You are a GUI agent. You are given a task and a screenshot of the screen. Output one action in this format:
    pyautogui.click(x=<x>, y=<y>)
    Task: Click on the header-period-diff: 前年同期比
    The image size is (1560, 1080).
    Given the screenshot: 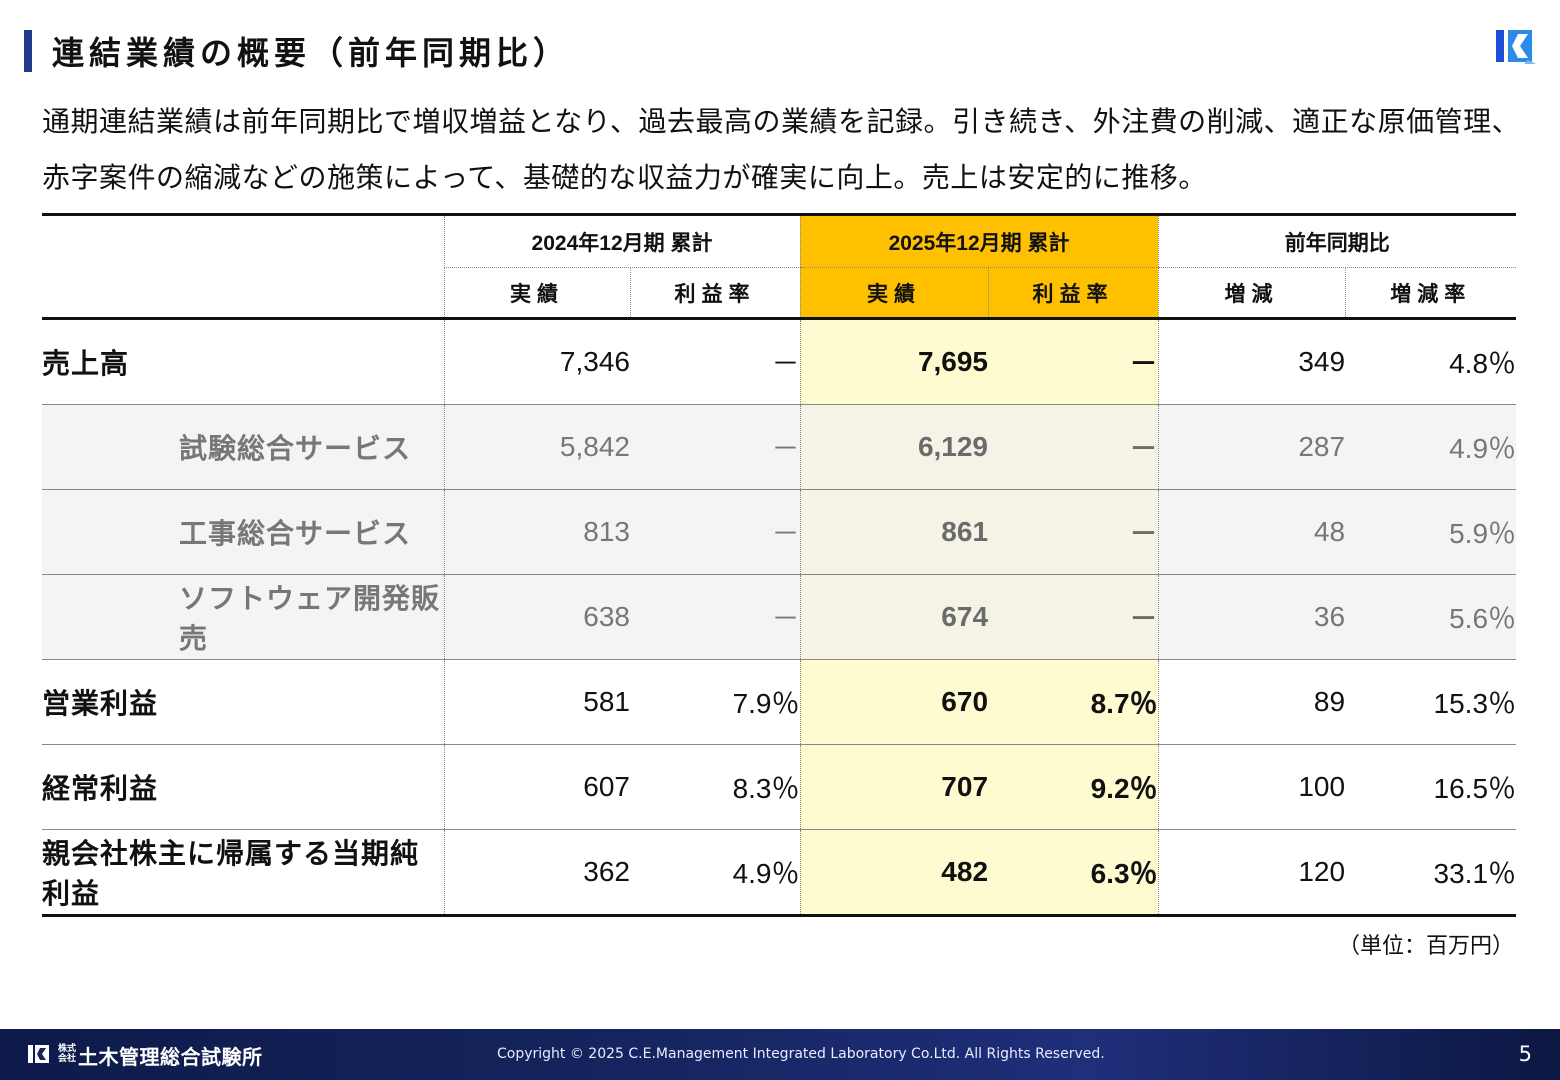 What is the action you would take?
    pyautogui.click(x=1337, y=240)
    